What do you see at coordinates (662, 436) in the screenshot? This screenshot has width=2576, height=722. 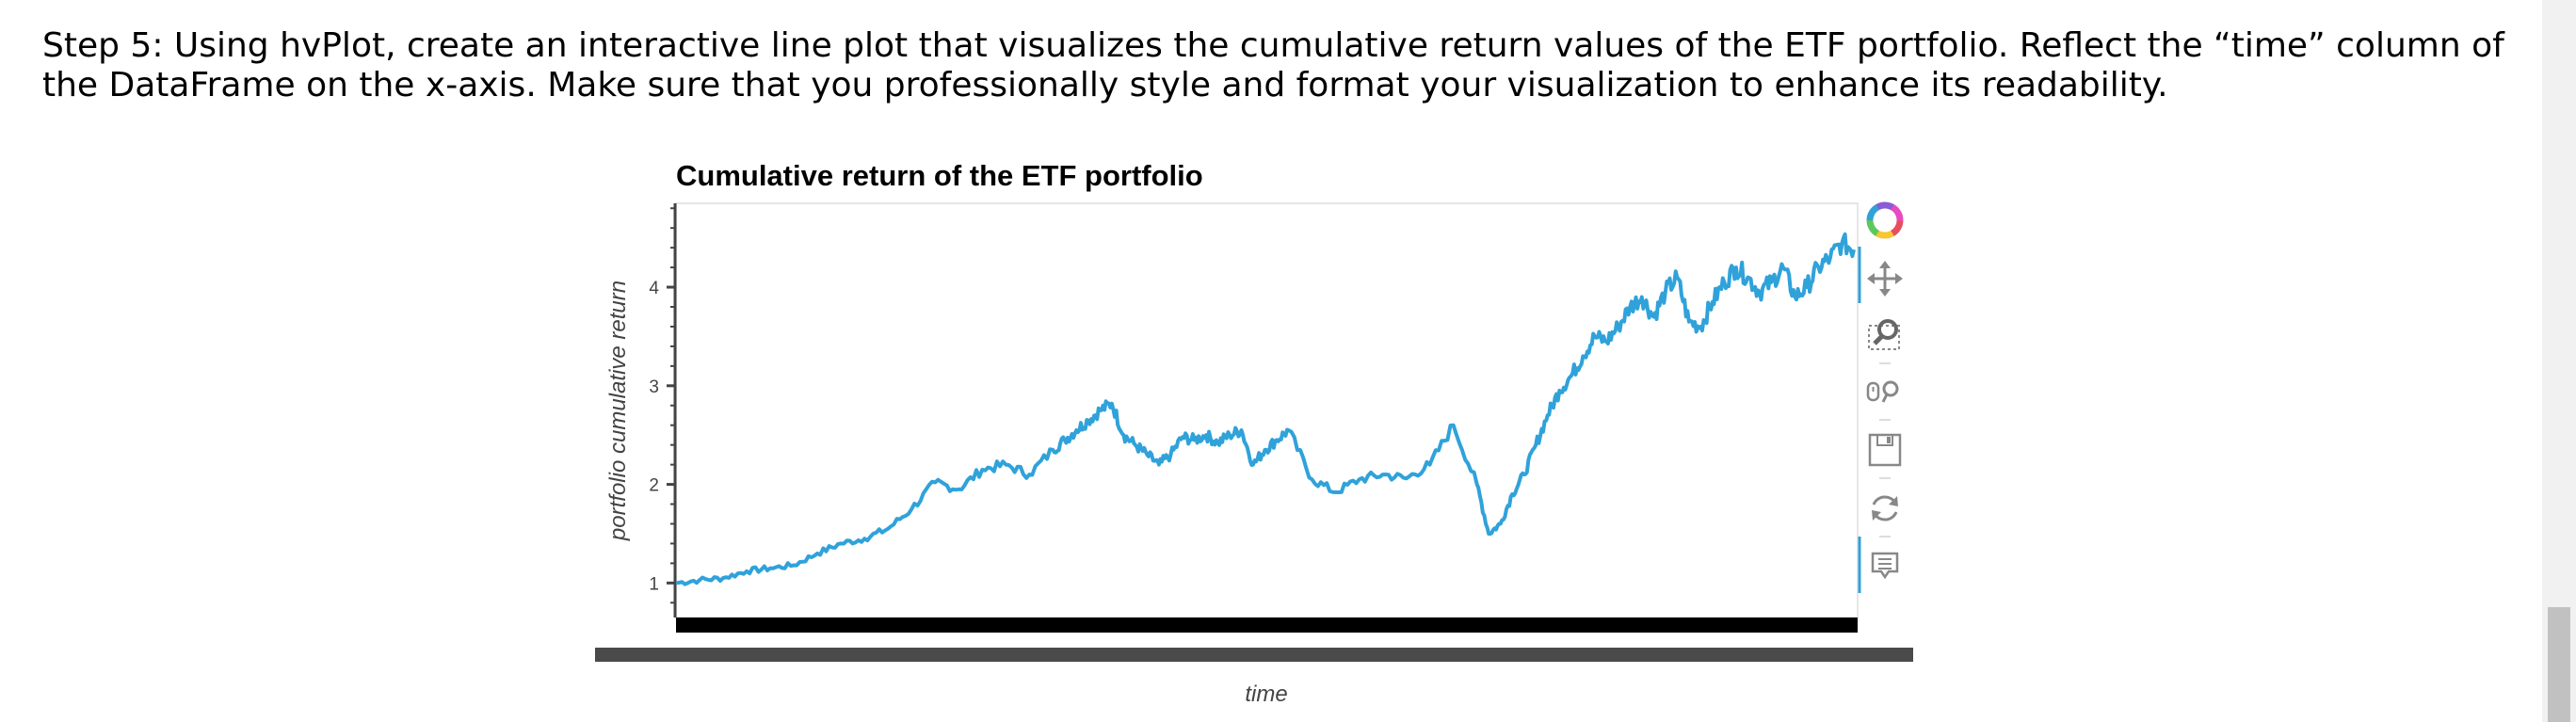 I see `y-axis-major-ticks: 1 2 3 4` at bounding box center [662, 436].